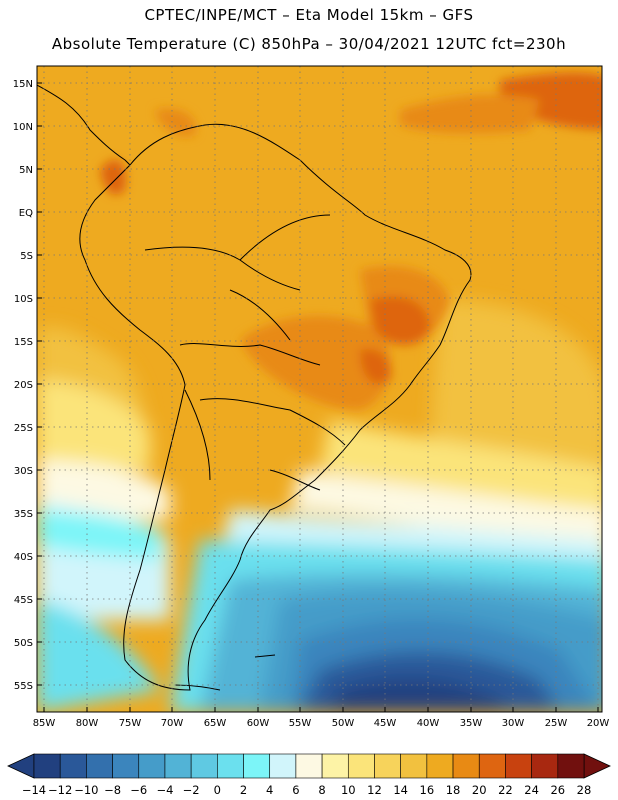 The height and width of the screenshot is (800, 618). I want to click on lon-label: 50W, so click(343, 723).